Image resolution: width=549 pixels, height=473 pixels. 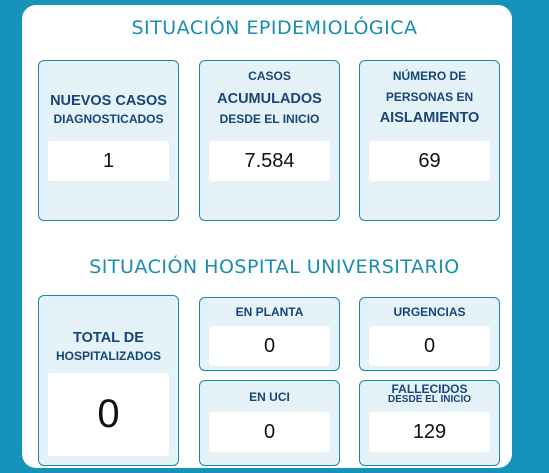 What do you see at coordinates (429, 161) in the screenshot?
I see `value: 69` at bounding box center [429, 161].